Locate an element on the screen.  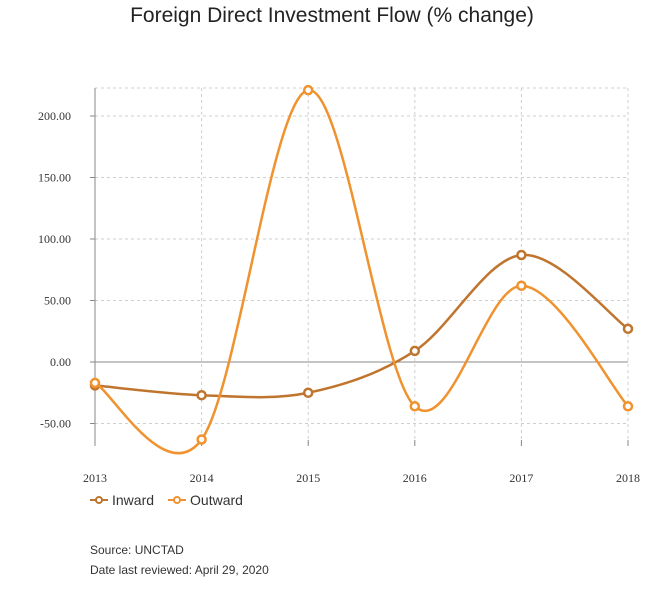
y-tick-label: 150.00 is located at coordinates (54, 178).